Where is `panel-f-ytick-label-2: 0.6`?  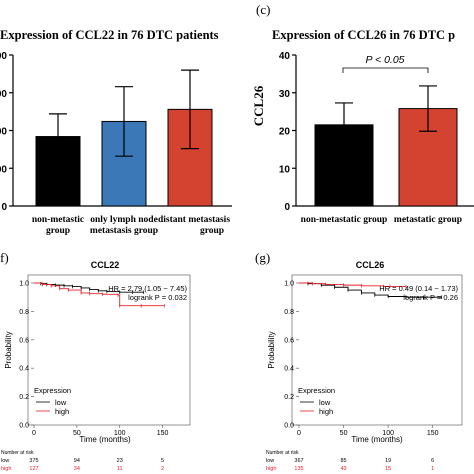 panel-f-ytick-label-2: 0.6 is located at coordinates (24, 340).